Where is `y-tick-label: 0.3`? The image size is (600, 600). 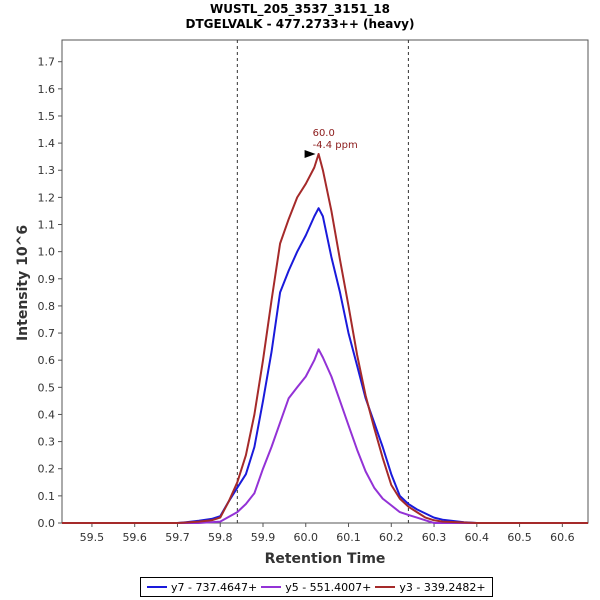
y-tick-label: 0.3 is located at coordinates (47, 442).